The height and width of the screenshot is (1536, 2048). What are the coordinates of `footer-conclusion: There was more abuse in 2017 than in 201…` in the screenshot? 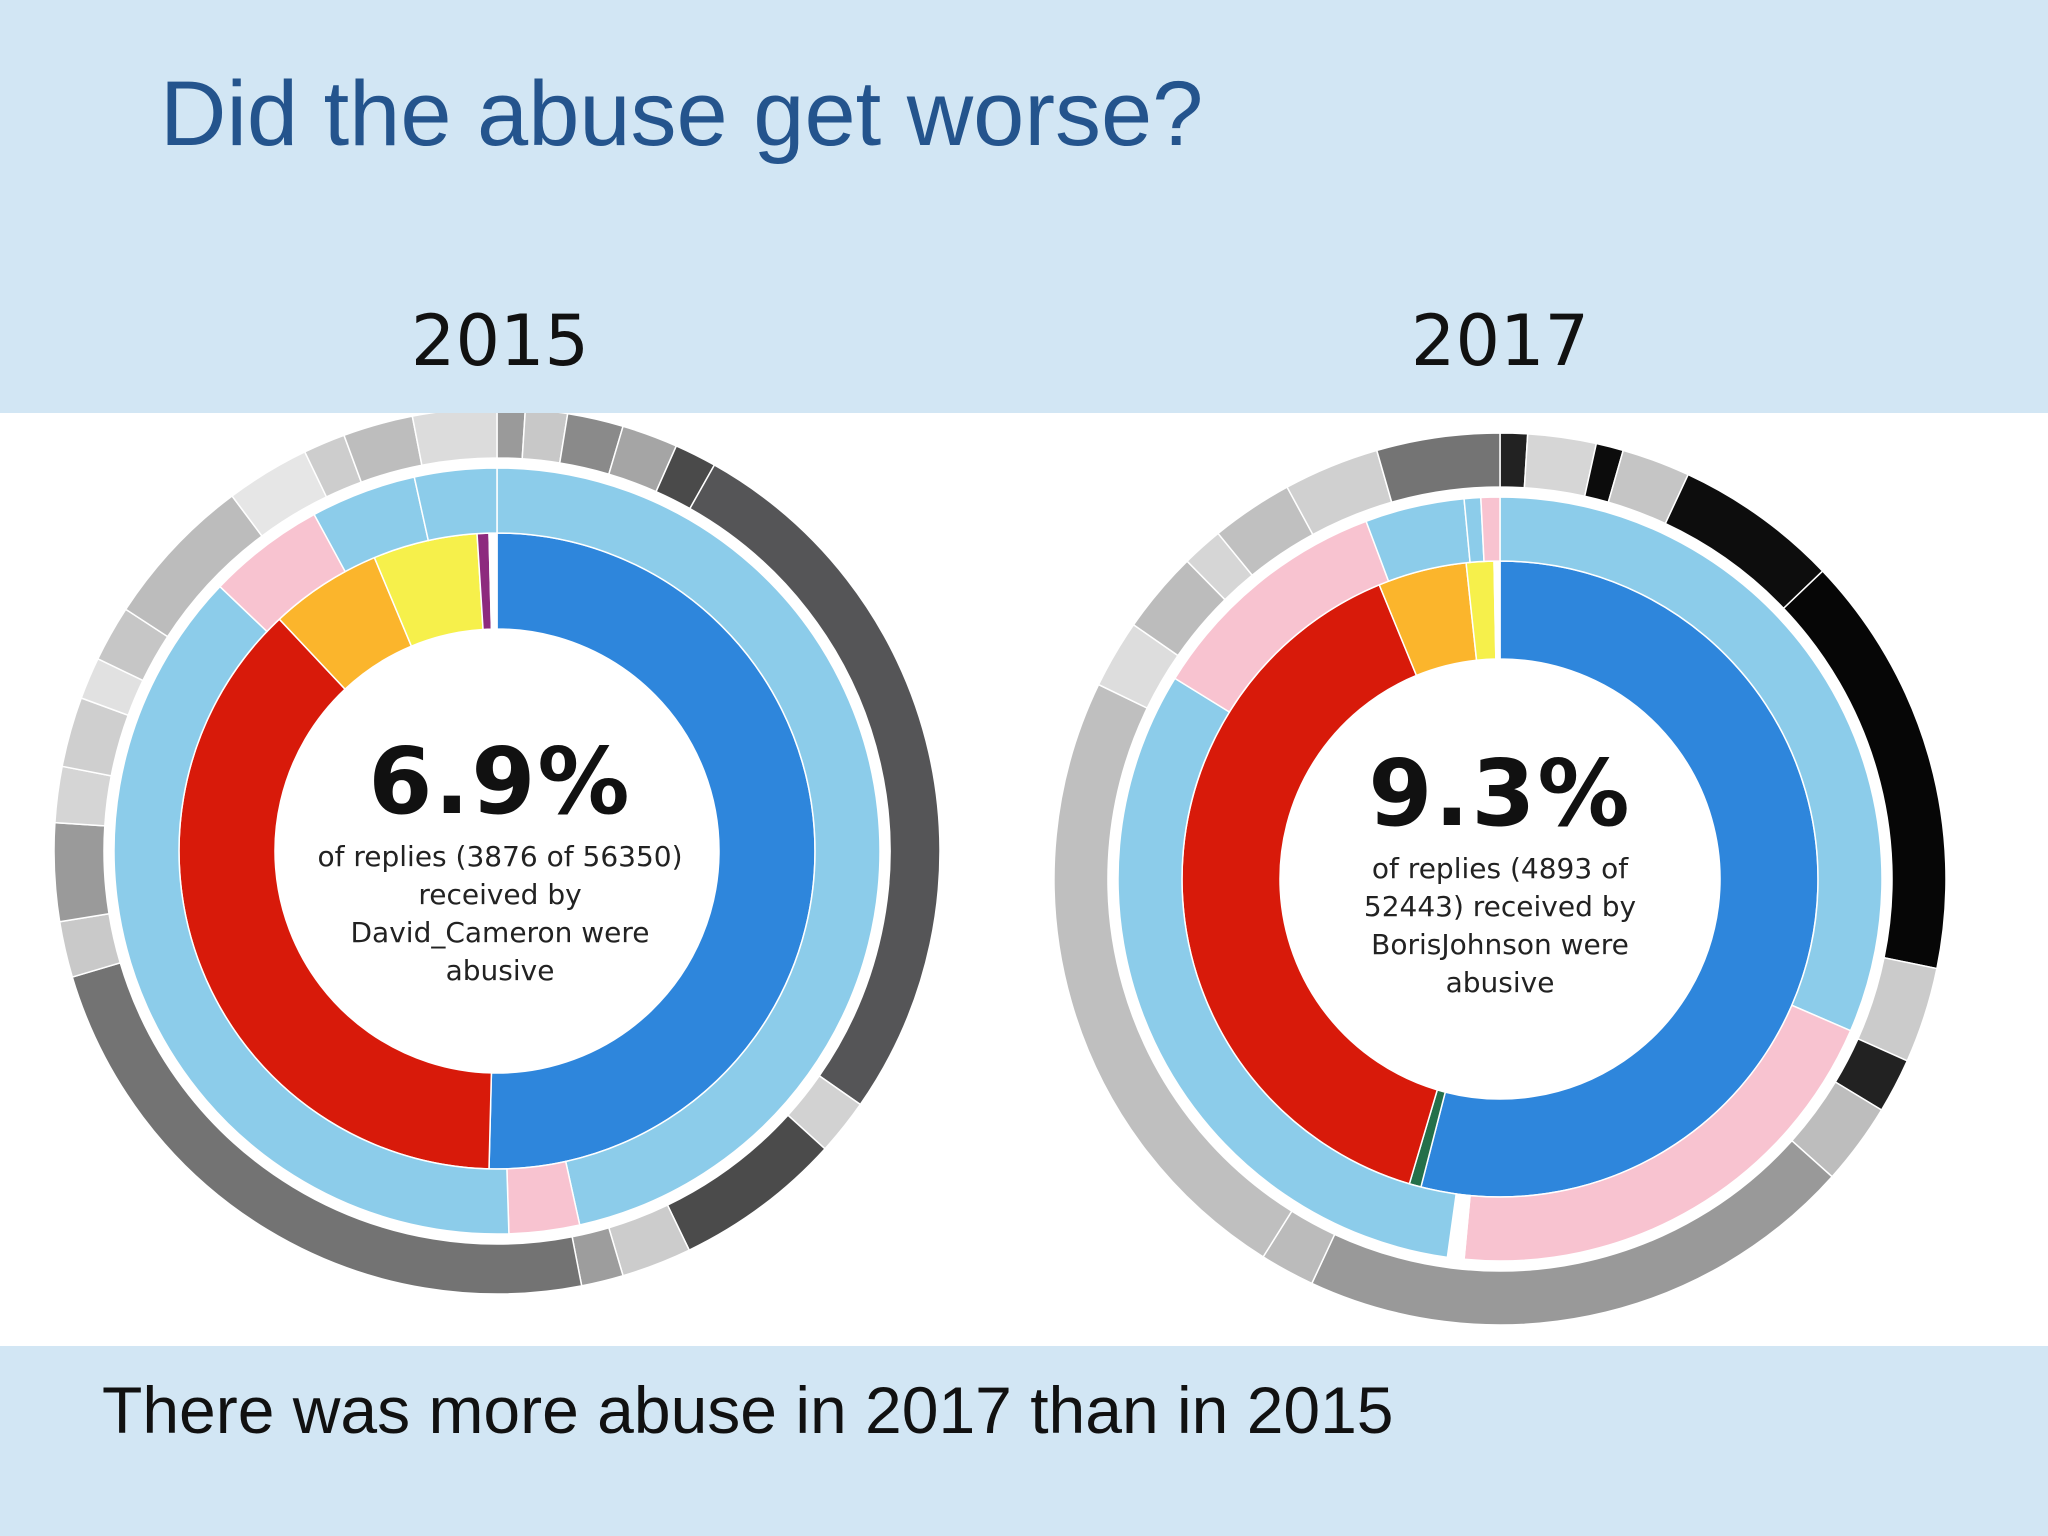 It's located at (748, 1410).